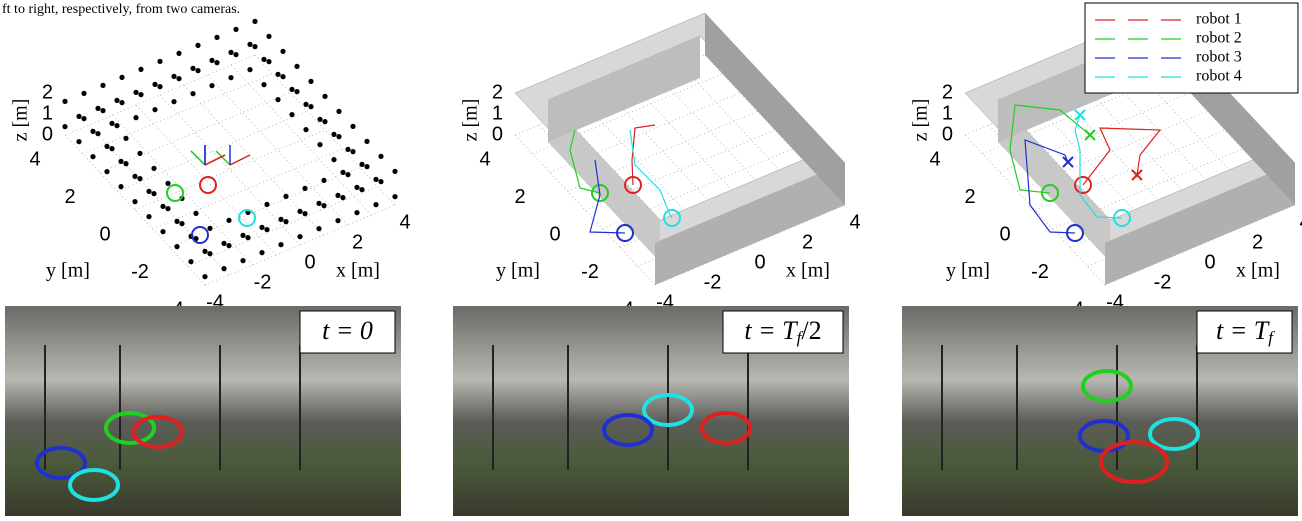 The width and height of the screenshot is (1302, 521). What do you see at coordinates (347, 332) in the screenshot?
I see `time-label-box` at bounding box center [347, 332].